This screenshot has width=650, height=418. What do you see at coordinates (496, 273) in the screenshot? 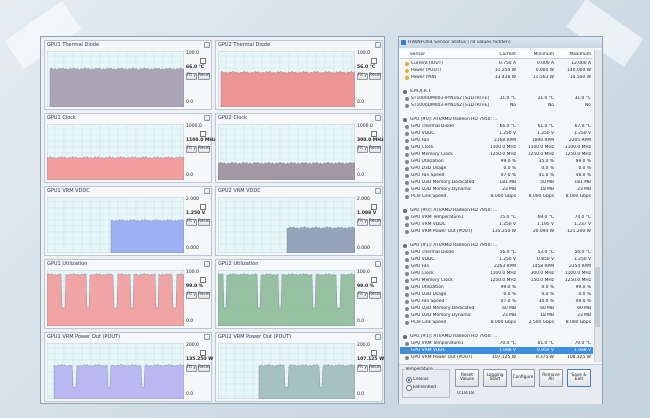
I see `sensor-row: GPU Clock 1100.0 MHz 300.0 MHz 1100.0 MHz` at bounding box center [496, 273].